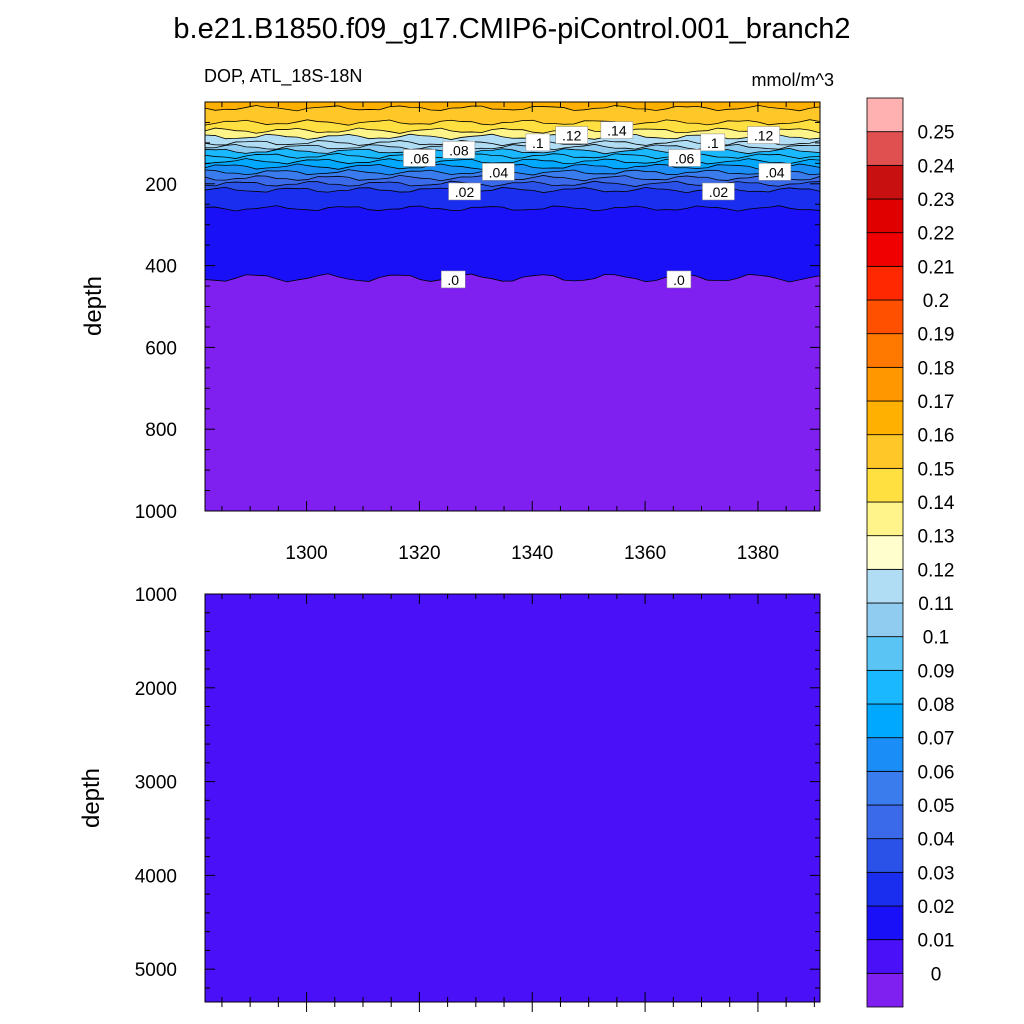 The height and width of the screenshot is (1024, 1024). I want to click on units-label: mmol/m^3, so click(793, 80).